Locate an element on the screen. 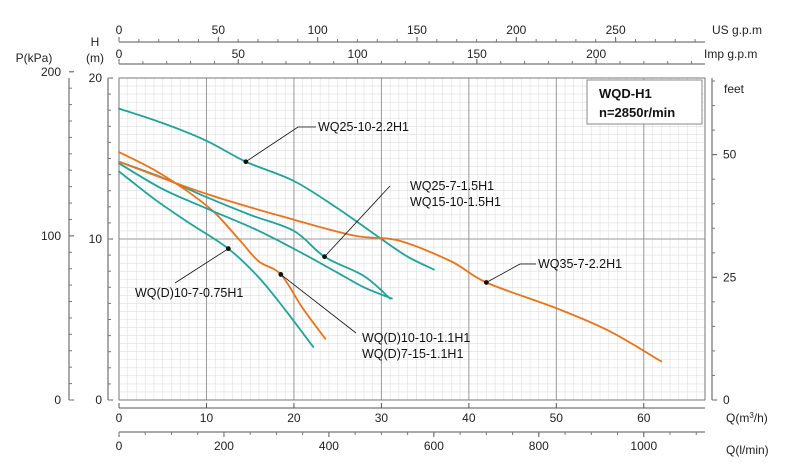 The height and width of the screenshot is (470, 800). tick-label-imp-gpm: 200 is located at coordinates (596, 54).